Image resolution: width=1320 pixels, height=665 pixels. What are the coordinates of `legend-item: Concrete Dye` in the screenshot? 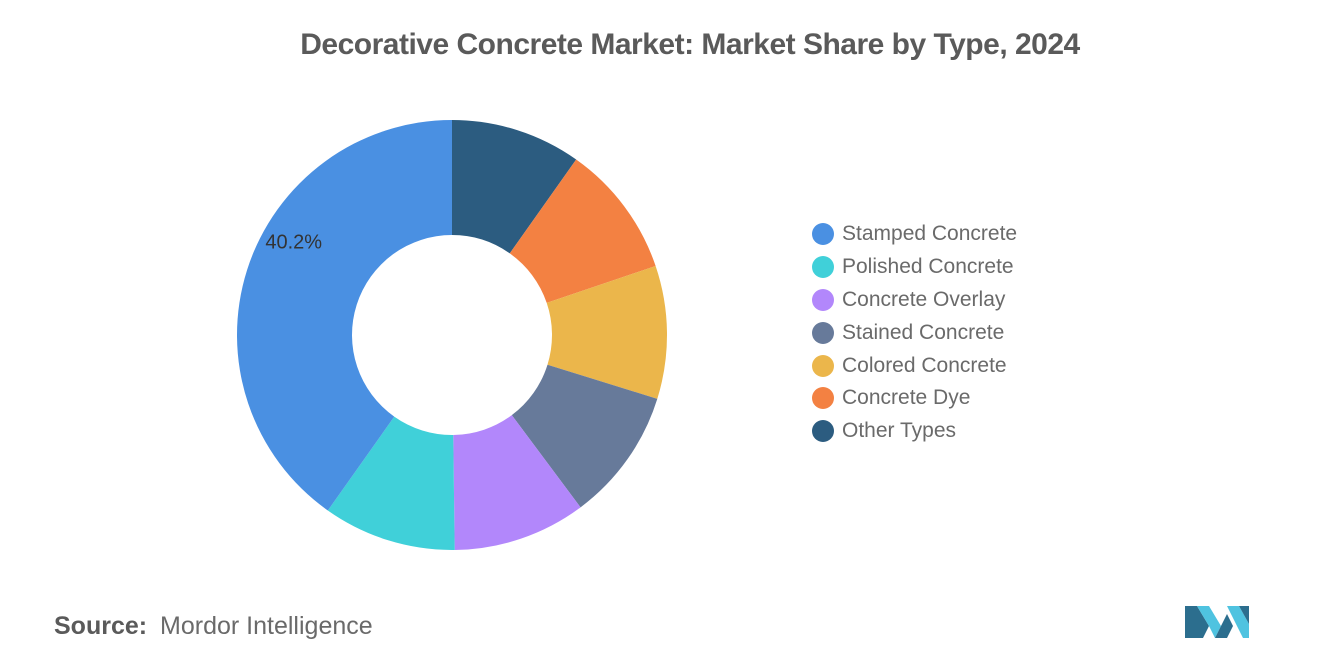 It's located at (914, 398).